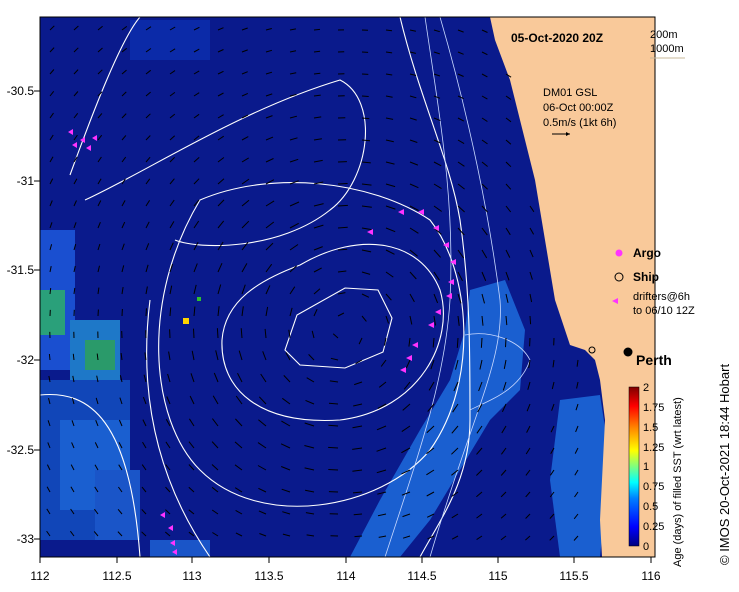 This screenshot has height=592, width=739. Describe the element at coordinates (421, 576) in the screenshot. I see `x-tick-label: 114.5` at that location.